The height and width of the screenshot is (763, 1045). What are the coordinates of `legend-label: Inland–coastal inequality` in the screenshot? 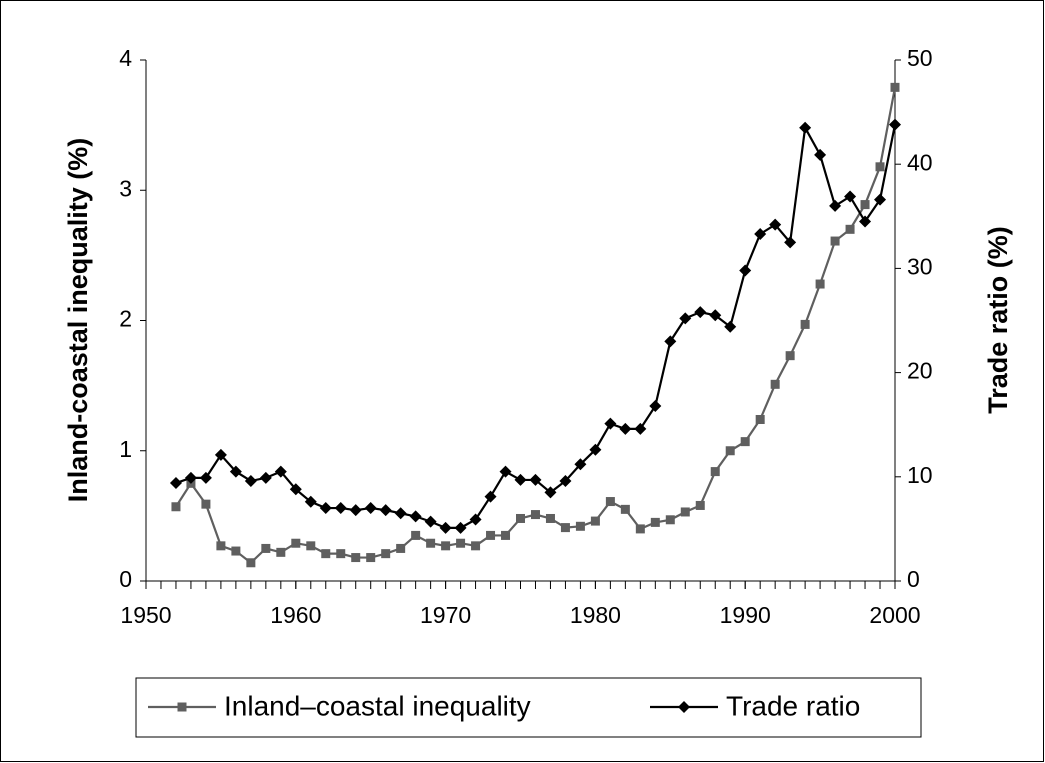 It's located at (377, 705).